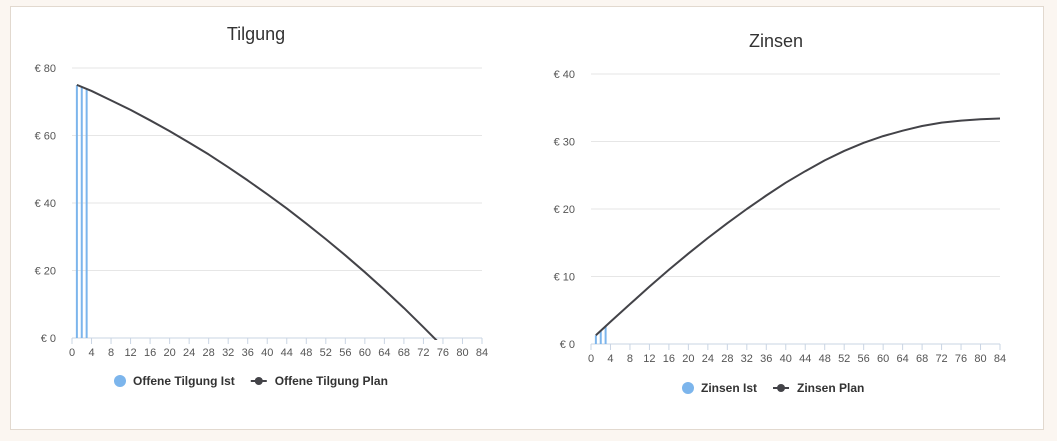 The width and height of the screenshot is (1057, 441). What do you see at coordinates (331, 381) in the screenshot?
I see `legend-label: Offene Tilgung Plan` at bounding box center [331, 381].